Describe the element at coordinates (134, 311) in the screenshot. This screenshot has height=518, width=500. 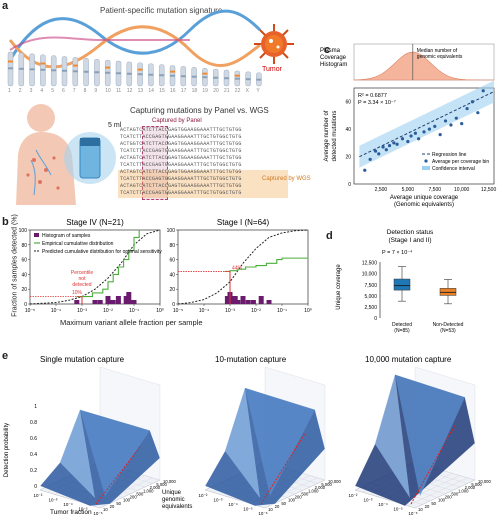
I see `x-tick-label: 10⁻¹` at that location.